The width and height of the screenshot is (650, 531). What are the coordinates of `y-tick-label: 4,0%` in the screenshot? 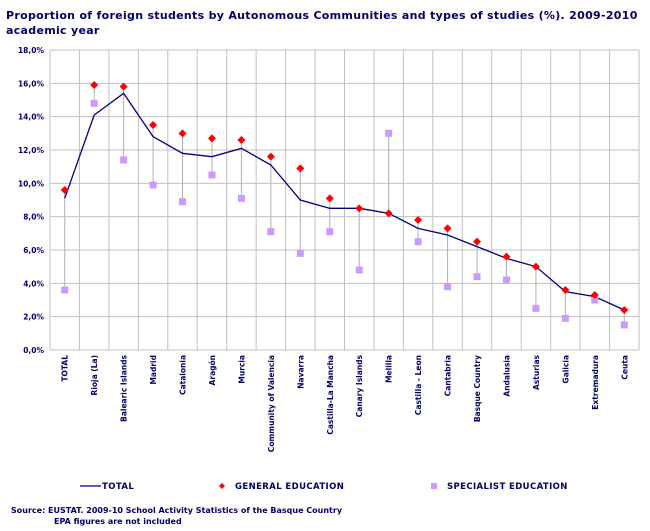 It's located at (33, 283).